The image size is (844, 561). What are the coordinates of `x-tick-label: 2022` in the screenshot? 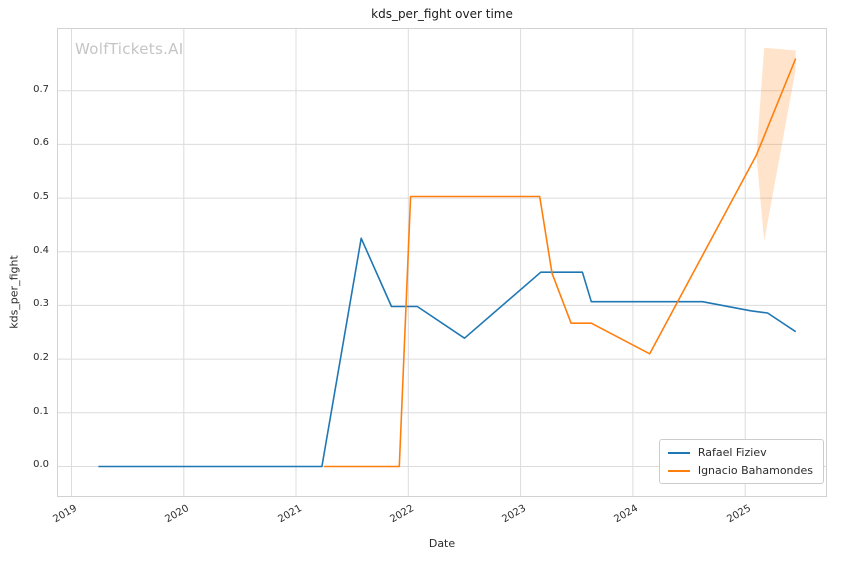 It's located at (402, 514).